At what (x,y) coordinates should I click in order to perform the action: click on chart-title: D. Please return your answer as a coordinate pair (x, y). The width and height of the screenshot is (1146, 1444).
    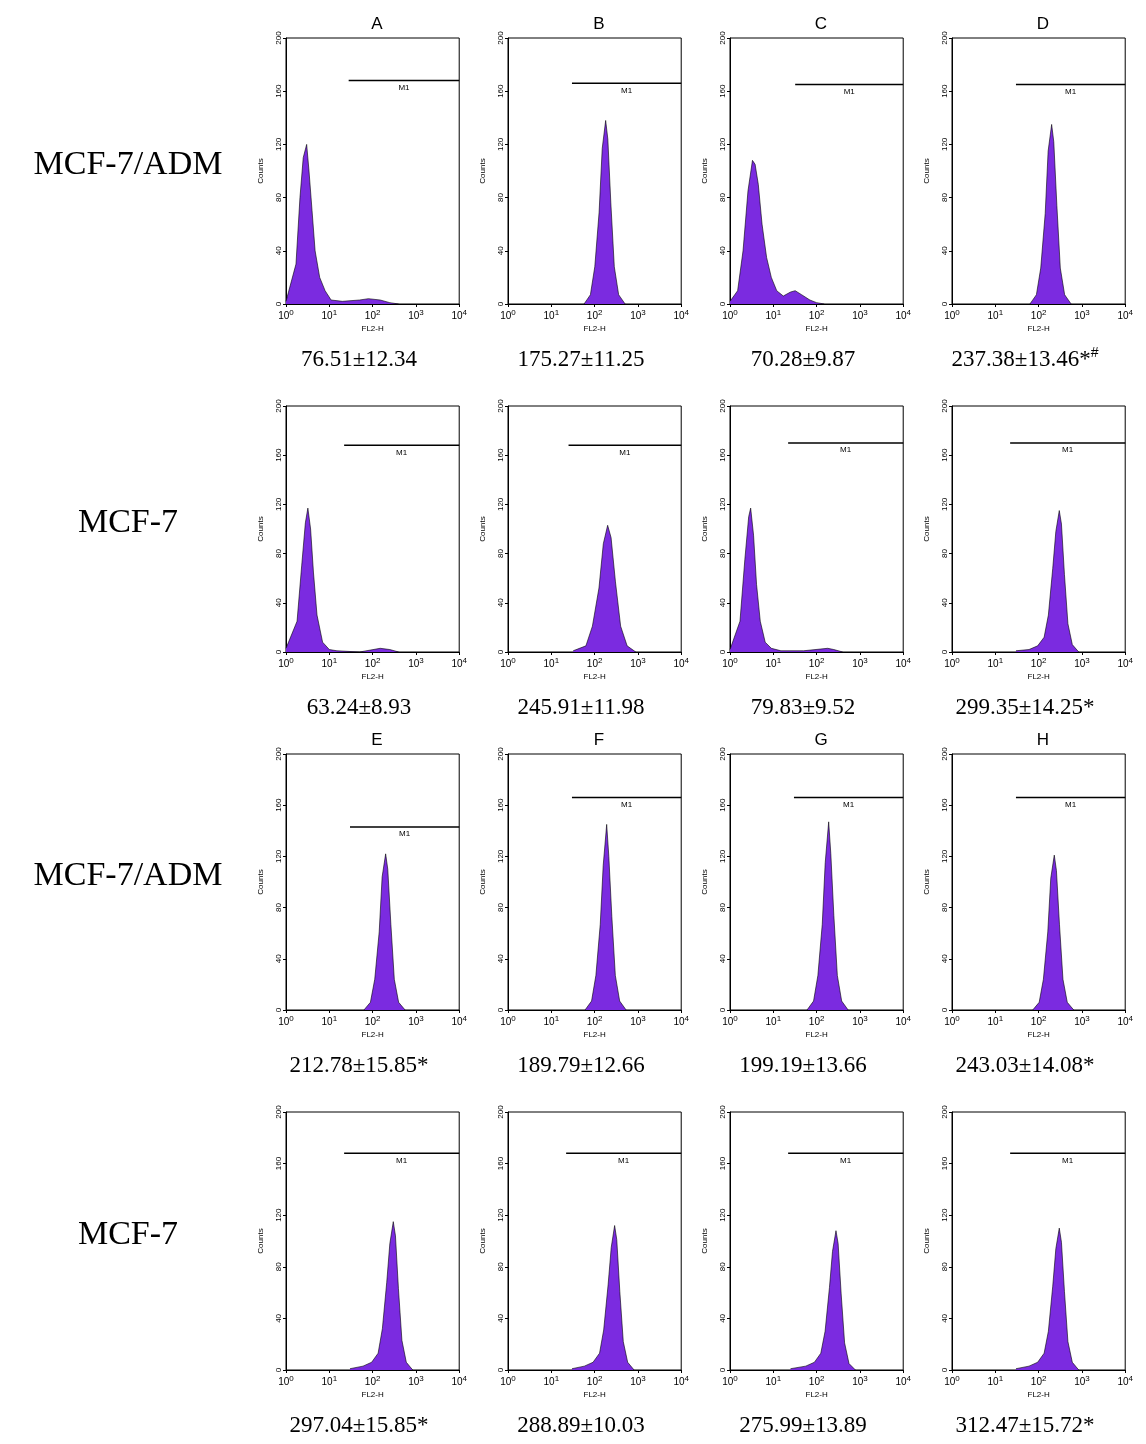
    Looking at the image, I should click on (1043, 23).